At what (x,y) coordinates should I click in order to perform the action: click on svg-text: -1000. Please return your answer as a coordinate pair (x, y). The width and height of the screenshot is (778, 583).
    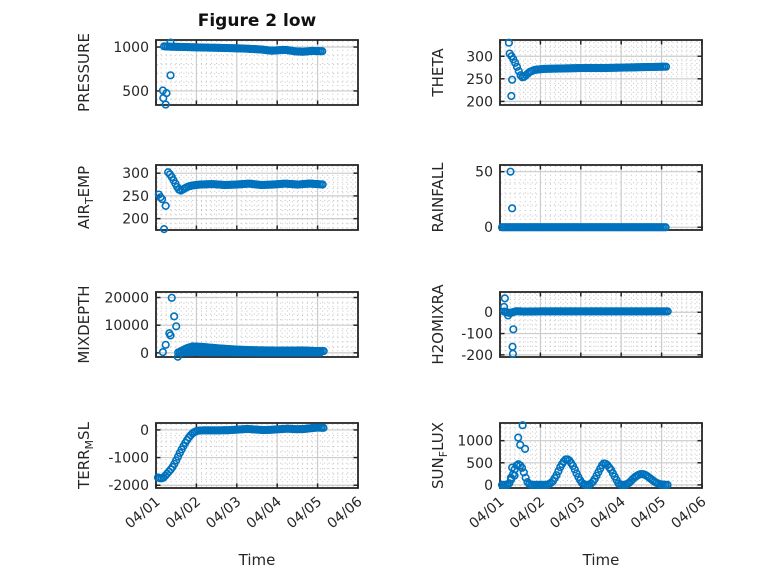
    Looking at the image, I should click on (128, 459).